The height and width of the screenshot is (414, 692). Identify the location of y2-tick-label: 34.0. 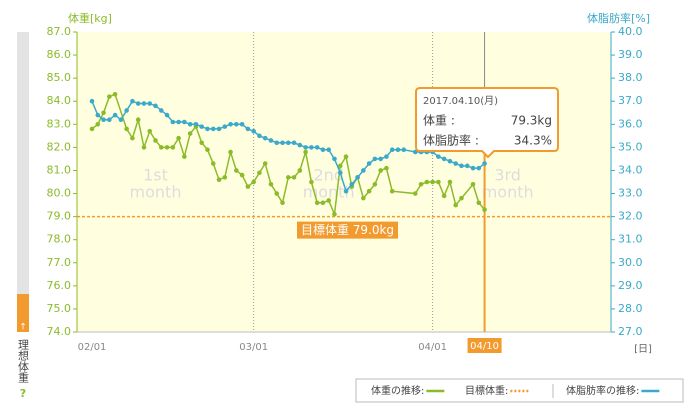
(630, 169).